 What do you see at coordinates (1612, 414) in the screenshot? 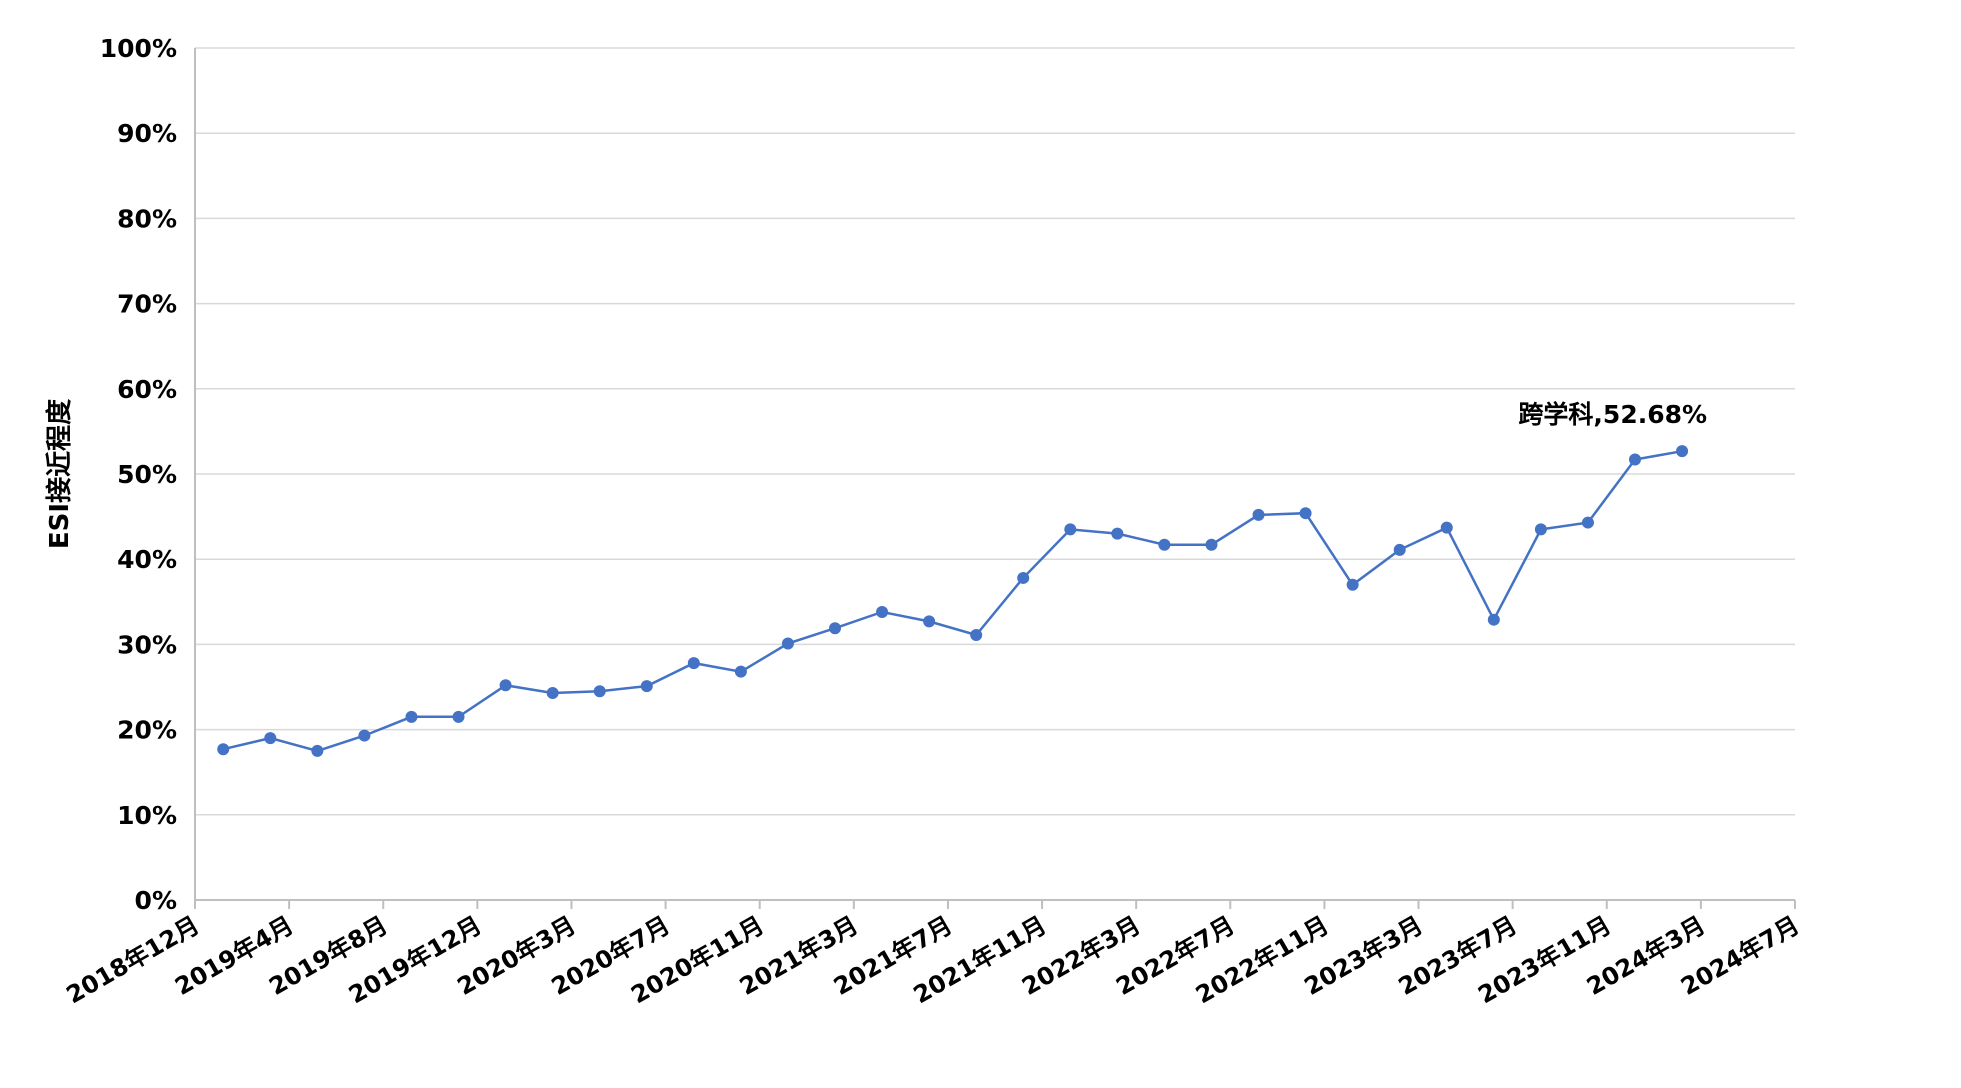
I see `data-label: 跨学科,52.68%` at bounding box center [1612, 414].